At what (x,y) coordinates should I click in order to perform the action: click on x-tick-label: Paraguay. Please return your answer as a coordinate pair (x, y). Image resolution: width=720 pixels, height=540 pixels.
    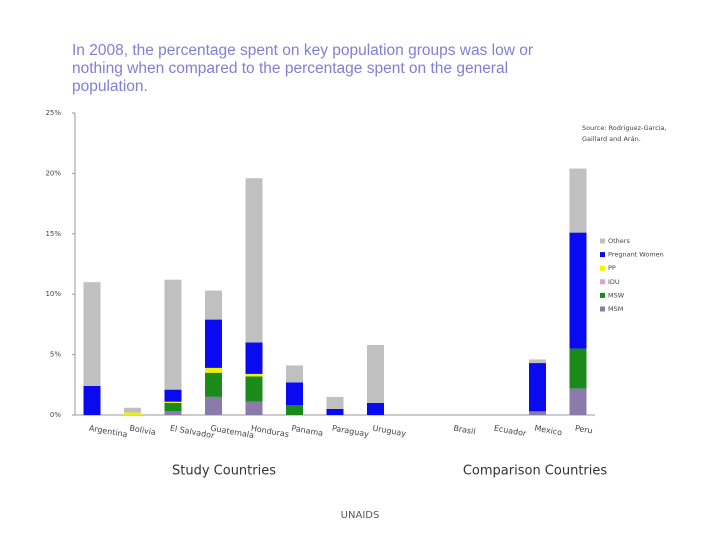
    Looking at the image, I should click on (350, 431).